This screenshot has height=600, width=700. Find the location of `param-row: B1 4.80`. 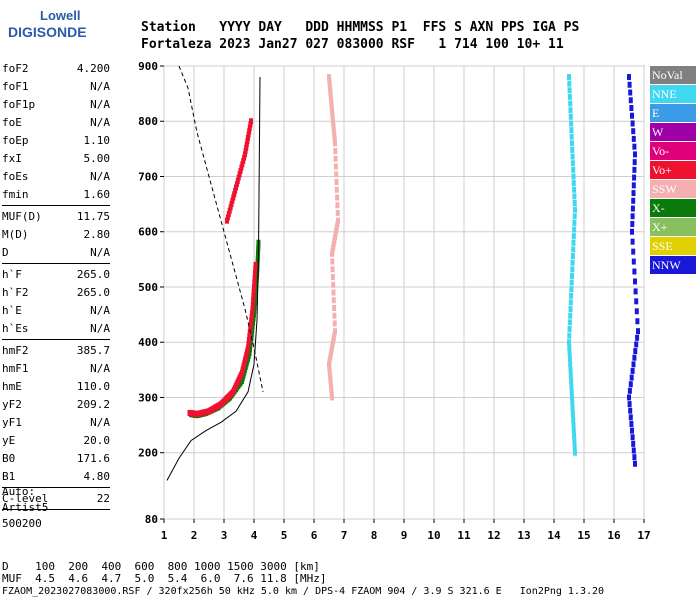

param-row: B1 4.80 is located at coordinates (56, 477).